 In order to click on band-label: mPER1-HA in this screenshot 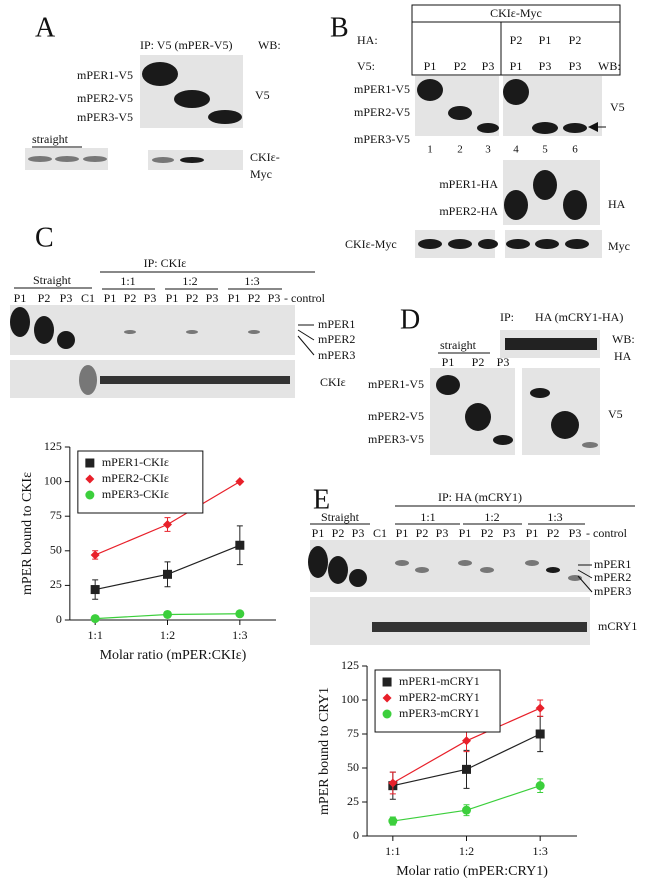, I will do `click(468, 184)`.